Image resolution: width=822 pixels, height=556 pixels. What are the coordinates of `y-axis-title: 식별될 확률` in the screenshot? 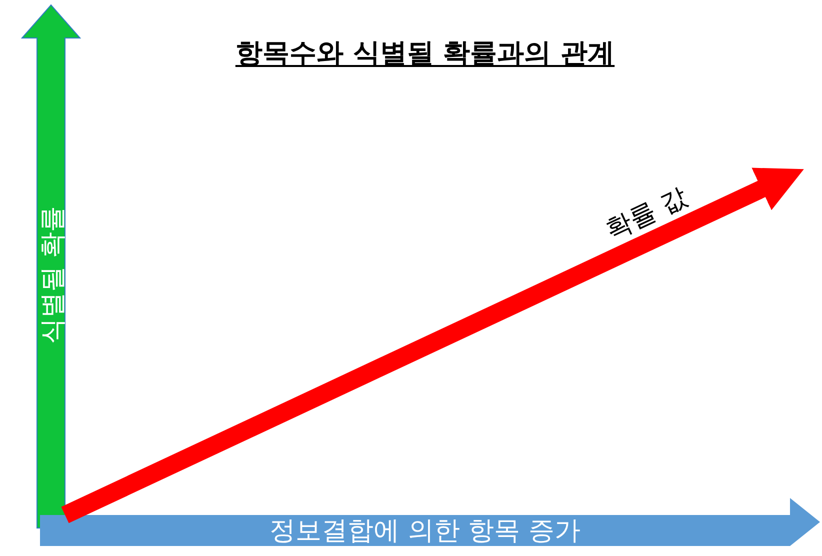 It's located at (53, 275).